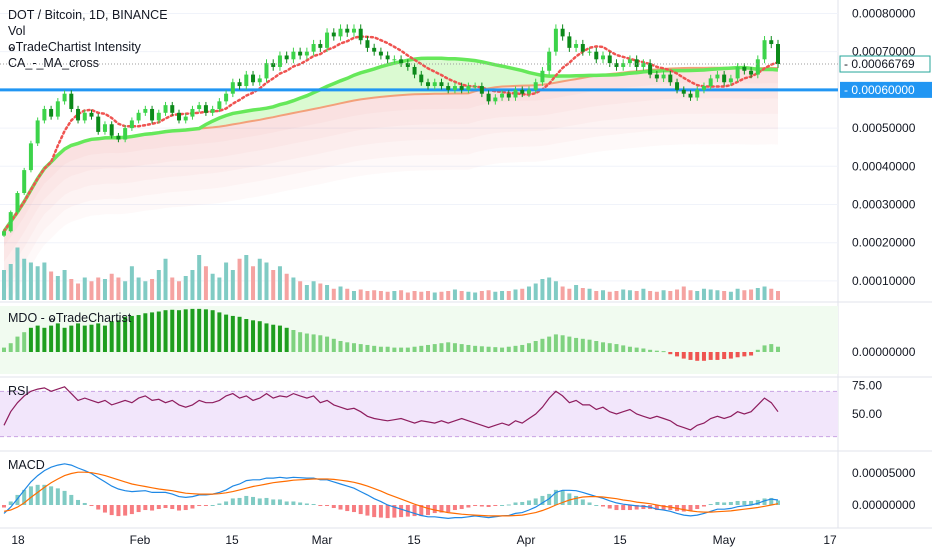  What do you see at coordinates (620, 540) in the screenshot?
I see `x-axis-label-6: 15` at bounding box center [620, 540].